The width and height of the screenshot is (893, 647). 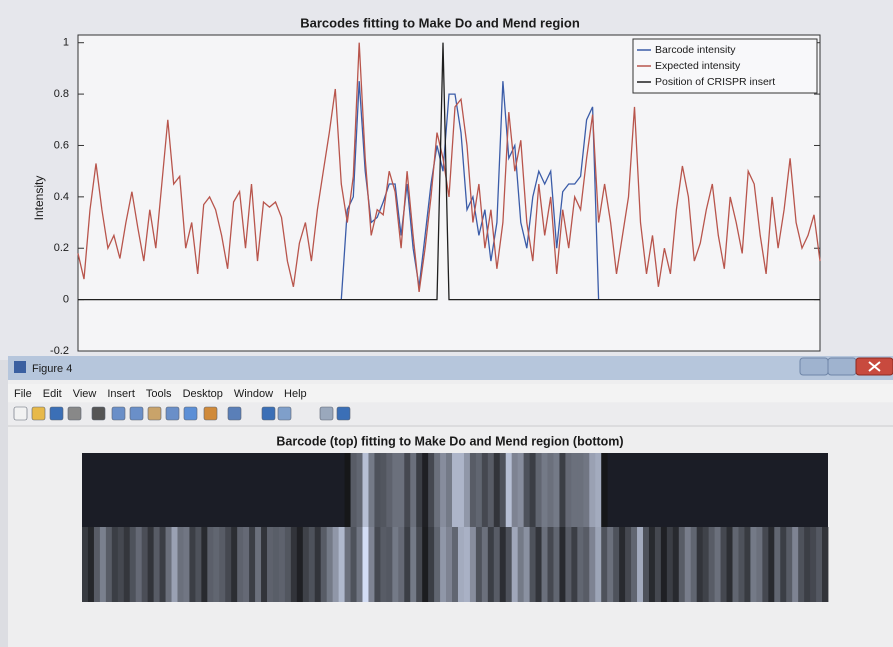 I want to click on close-icon, so click(x=874, y=366).